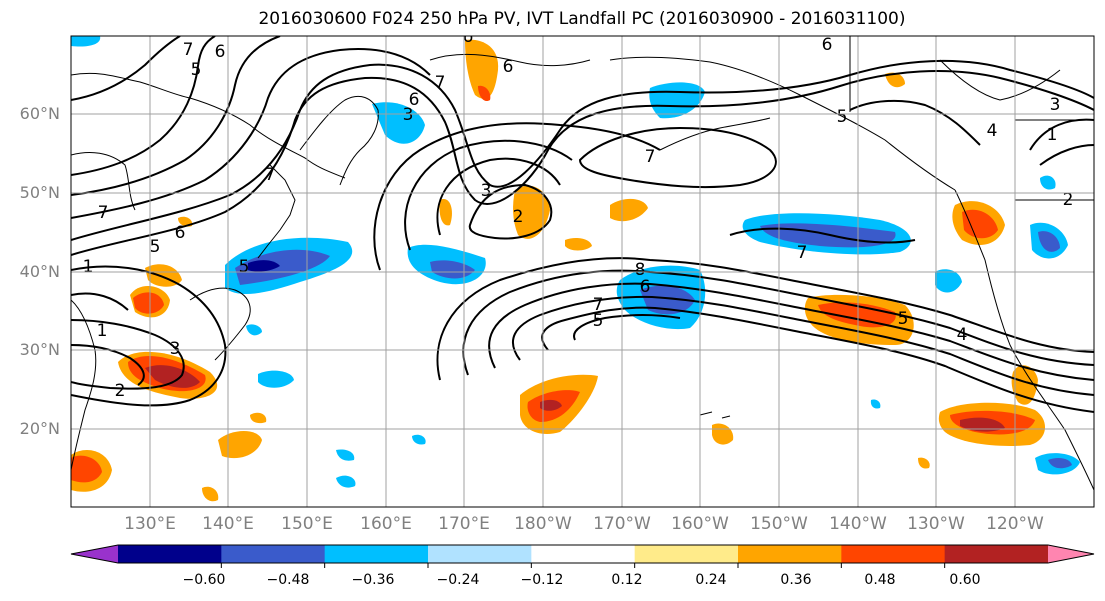 This screenshot has width=1105, height=601. Describe the element at coordinates (39, 192) in the screenshot. I see `lat-label: 50°N` at that location.